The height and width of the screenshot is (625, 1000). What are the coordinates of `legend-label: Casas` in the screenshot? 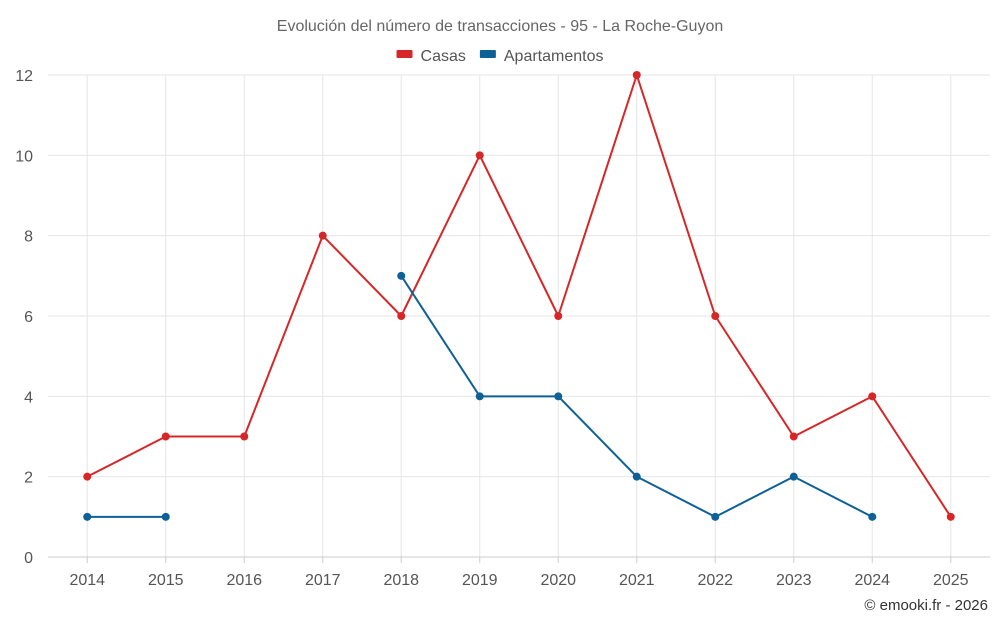 It's located at (443, 56).